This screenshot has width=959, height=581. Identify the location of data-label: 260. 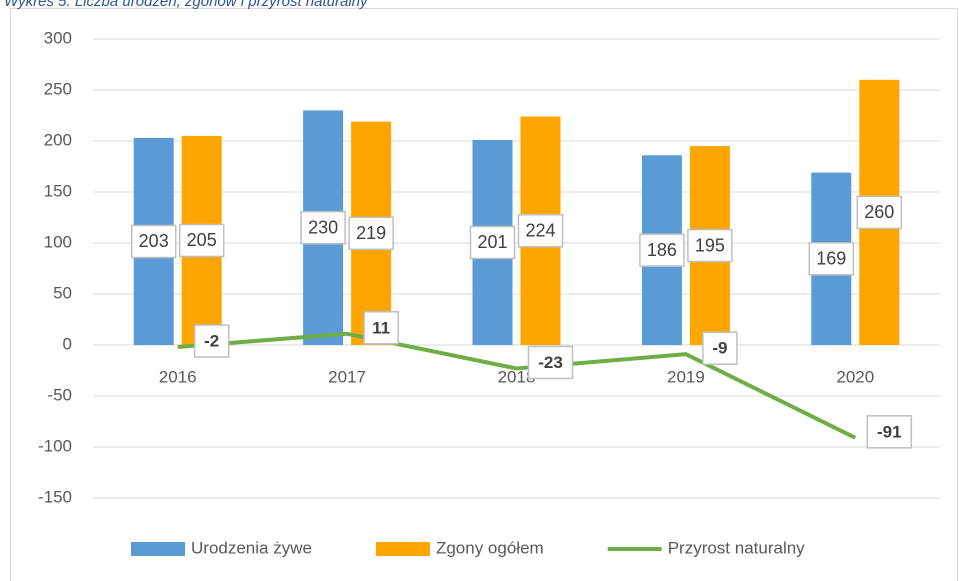
(879, 212).